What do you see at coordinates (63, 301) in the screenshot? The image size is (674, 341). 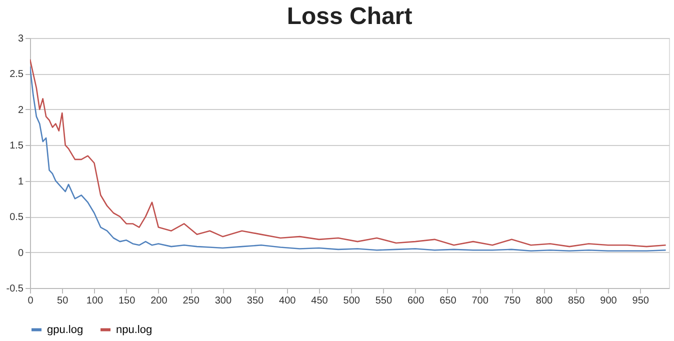 I see `x-tick-label: 50` at bounding box center [63, 301].